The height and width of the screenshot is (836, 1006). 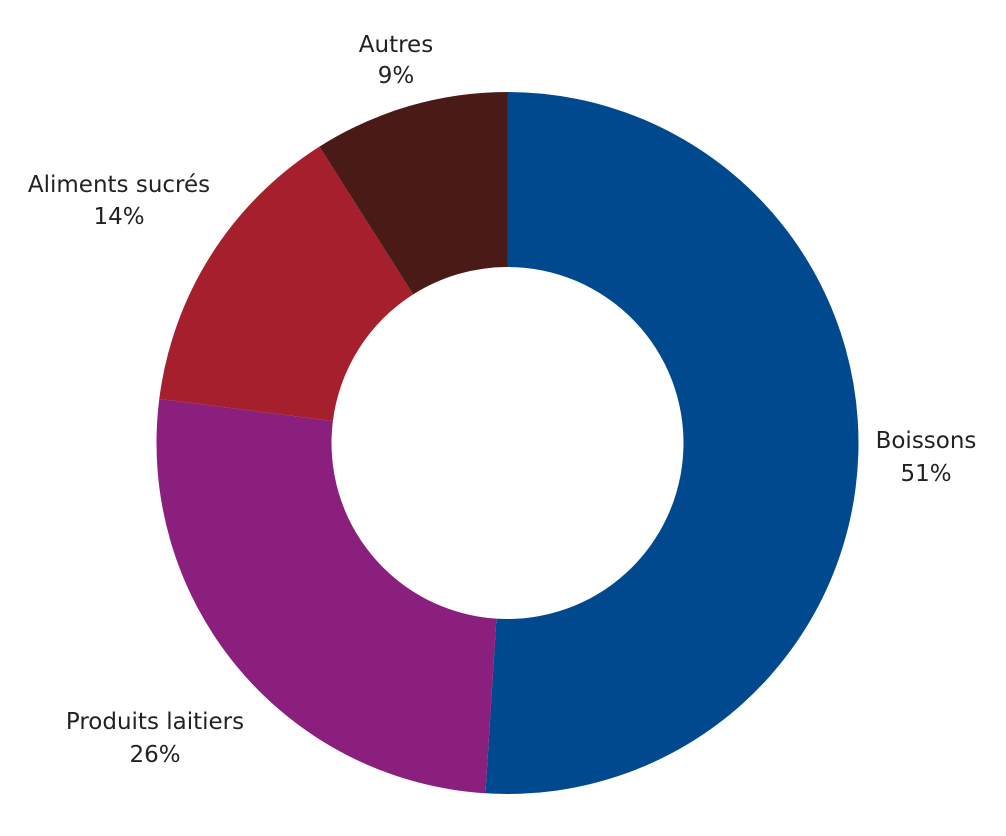 What do you see at coordinates (119, 185) in the screenshot?
I see `label-aliments-sucres-name: Aliments sucrés` at bounding box center [119, 185].